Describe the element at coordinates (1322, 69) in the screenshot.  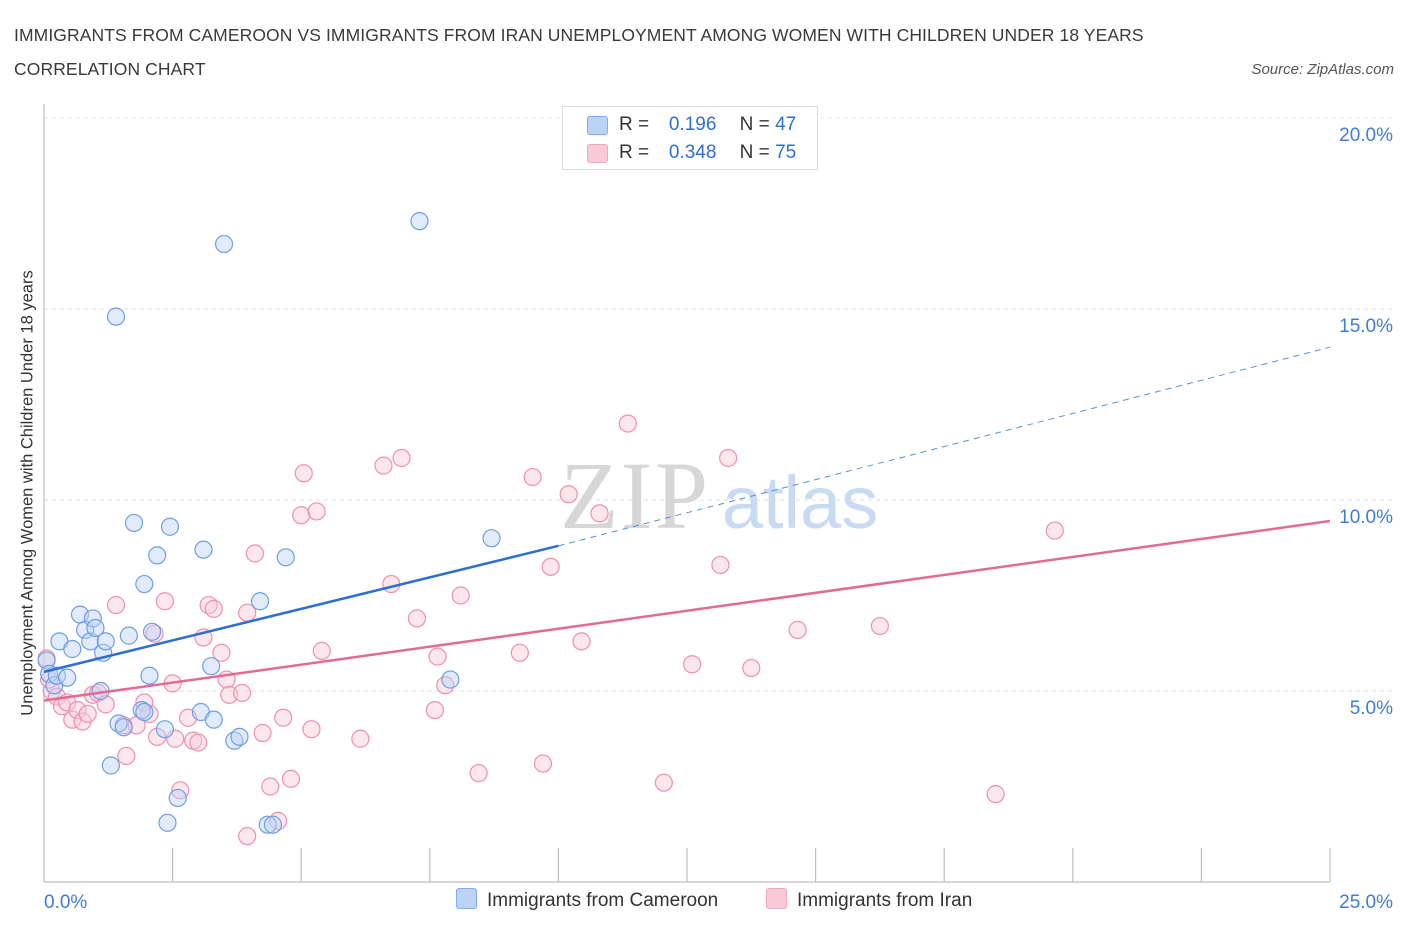
I see `source-label: Source: ZipAtlas.com` at that location.